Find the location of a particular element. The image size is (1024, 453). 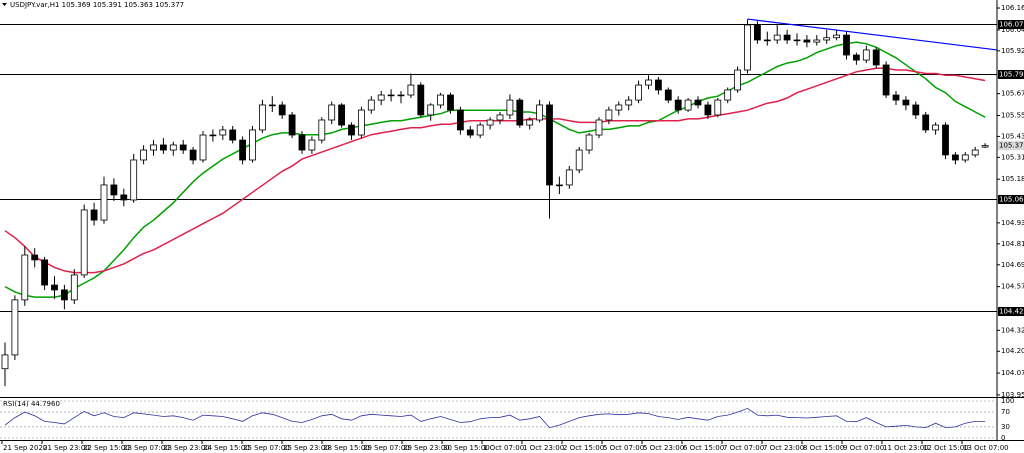

rsi-tick-label: 0 is located at coordinates (1003, 438).